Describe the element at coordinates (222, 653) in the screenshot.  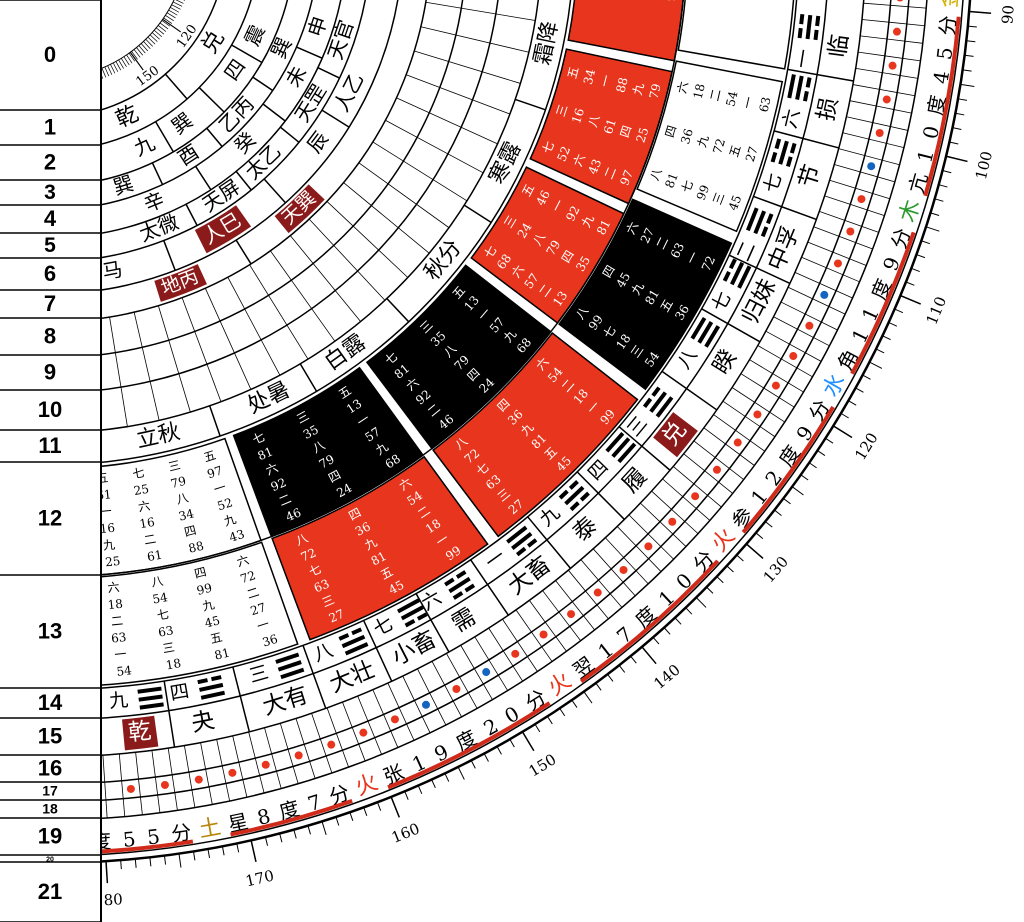
I see `palace-token: 81` at that location.